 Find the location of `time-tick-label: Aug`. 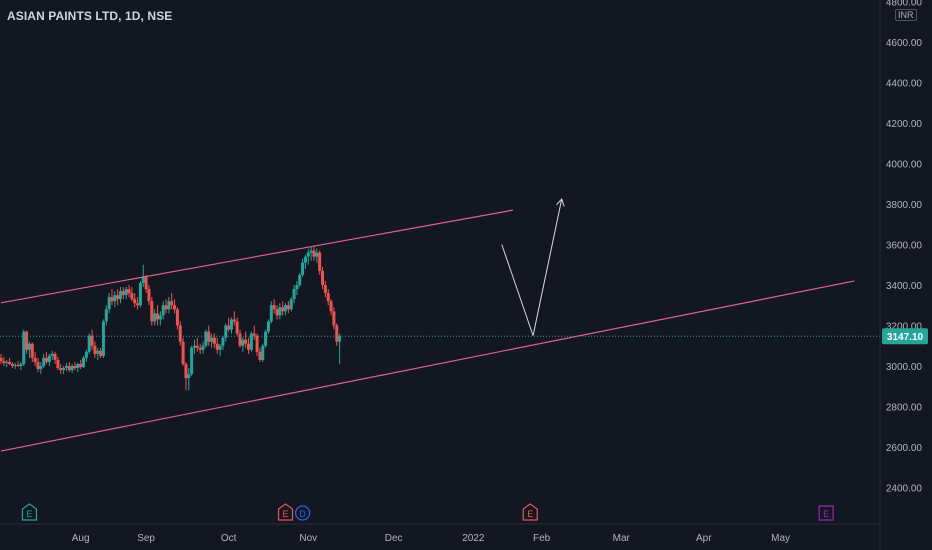

time-tick-label: Aug is located at coordinates (81, 538).